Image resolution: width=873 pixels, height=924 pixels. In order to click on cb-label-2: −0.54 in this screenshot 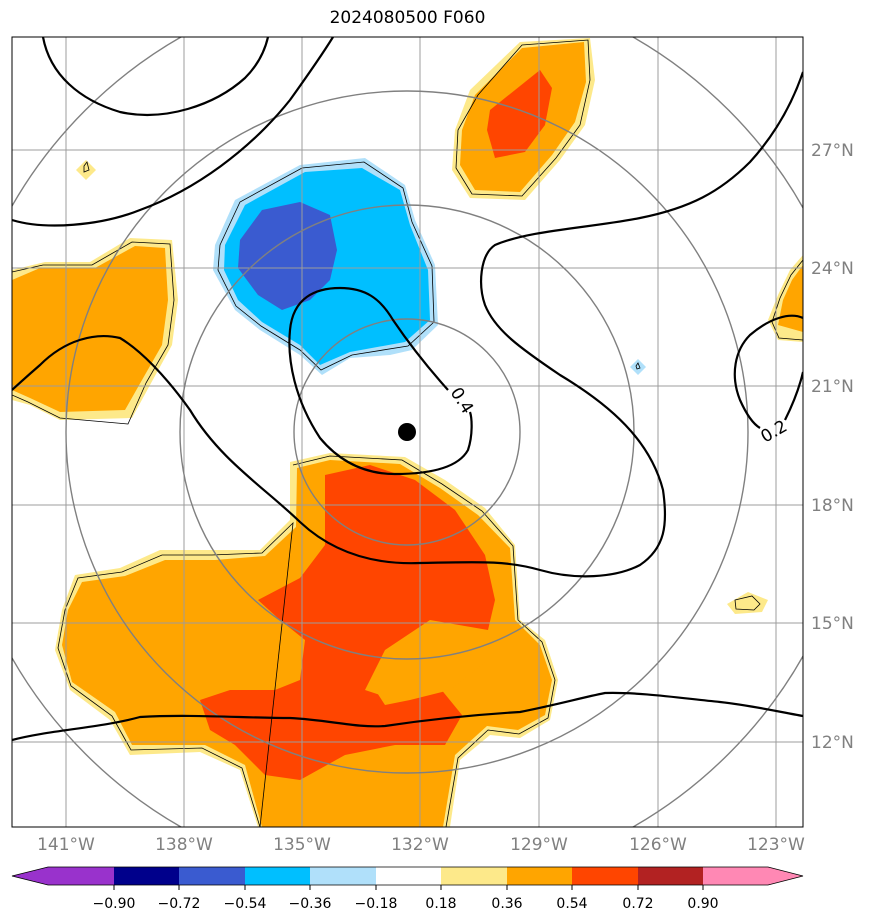, I will do `click(245, 904)`.